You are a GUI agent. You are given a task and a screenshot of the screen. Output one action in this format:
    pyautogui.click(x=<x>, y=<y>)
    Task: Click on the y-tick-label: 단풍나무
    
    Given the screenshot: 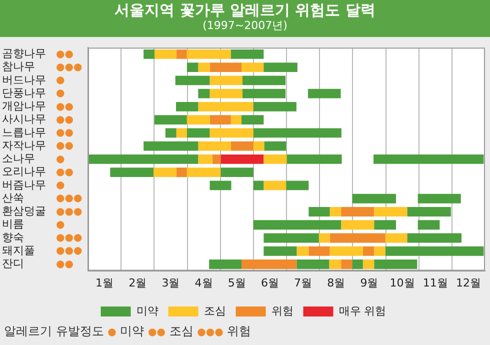 What is the action you would take?
    pyautogui.click(x=24, y=93)
    